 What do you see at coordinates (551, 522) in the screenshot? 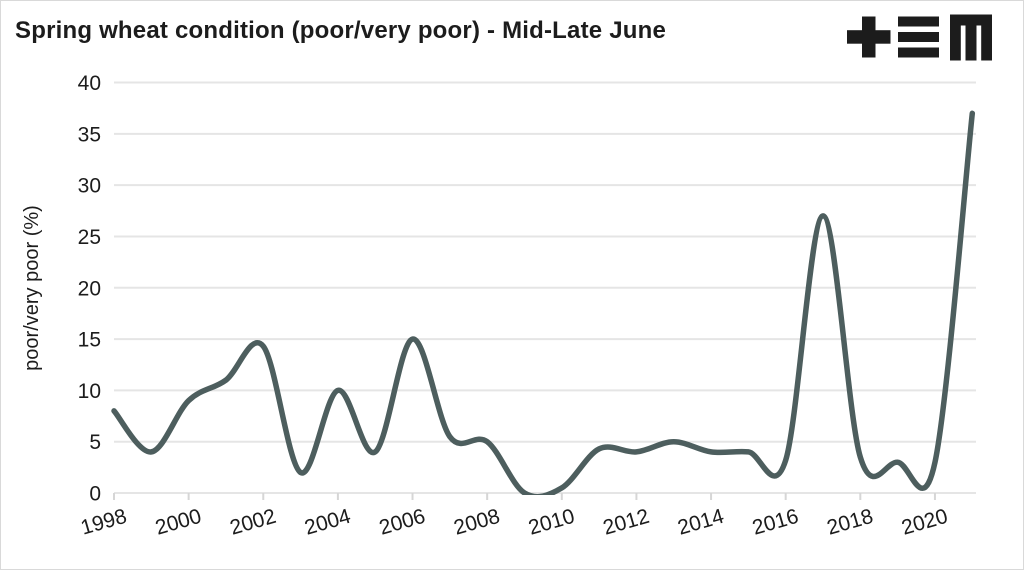
I see `x-tick-label: 2010` at bounding box center [551, 522].